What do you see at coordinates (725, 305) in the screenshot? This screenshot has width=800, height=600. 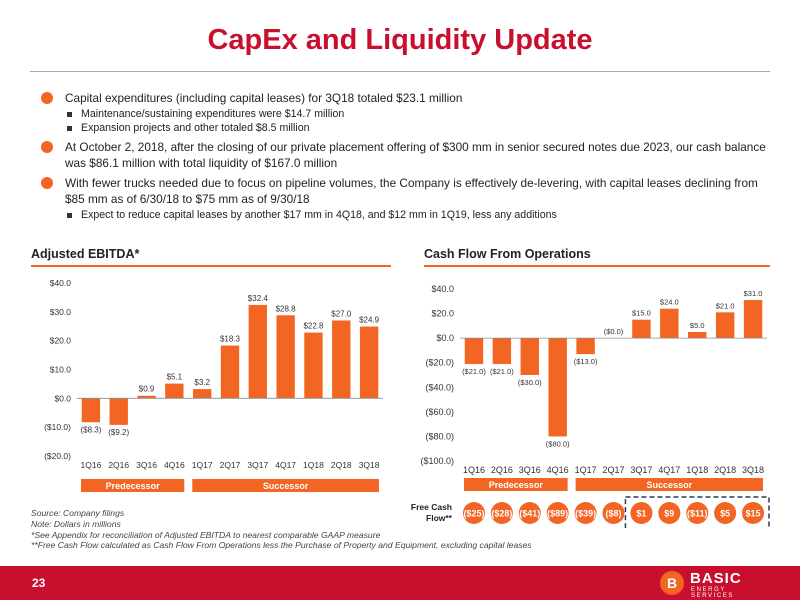 I see `data-label: $21.0` at bounding box center [725, 305].